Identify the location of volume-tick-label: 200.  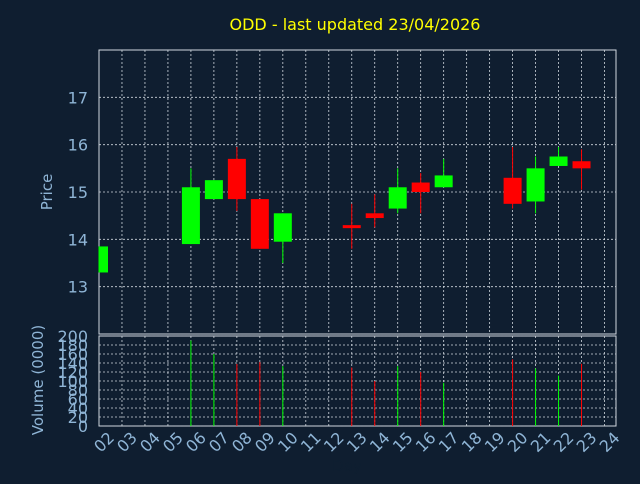
(72, 336).